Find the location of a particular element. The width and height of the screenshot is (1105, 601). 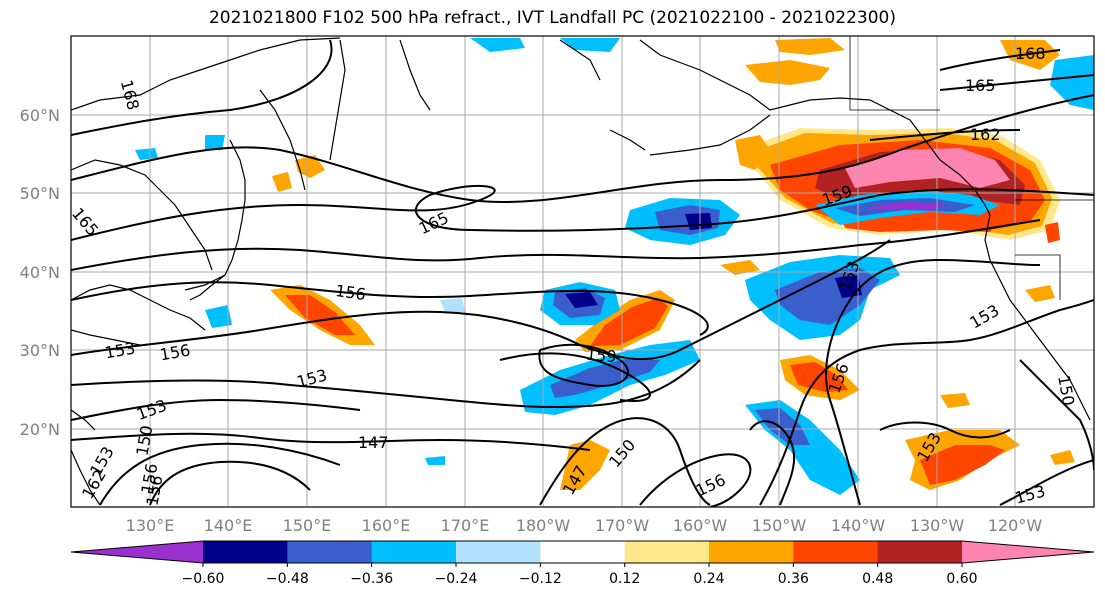

lat-label: 60°N is located at coordinates (40, 115).